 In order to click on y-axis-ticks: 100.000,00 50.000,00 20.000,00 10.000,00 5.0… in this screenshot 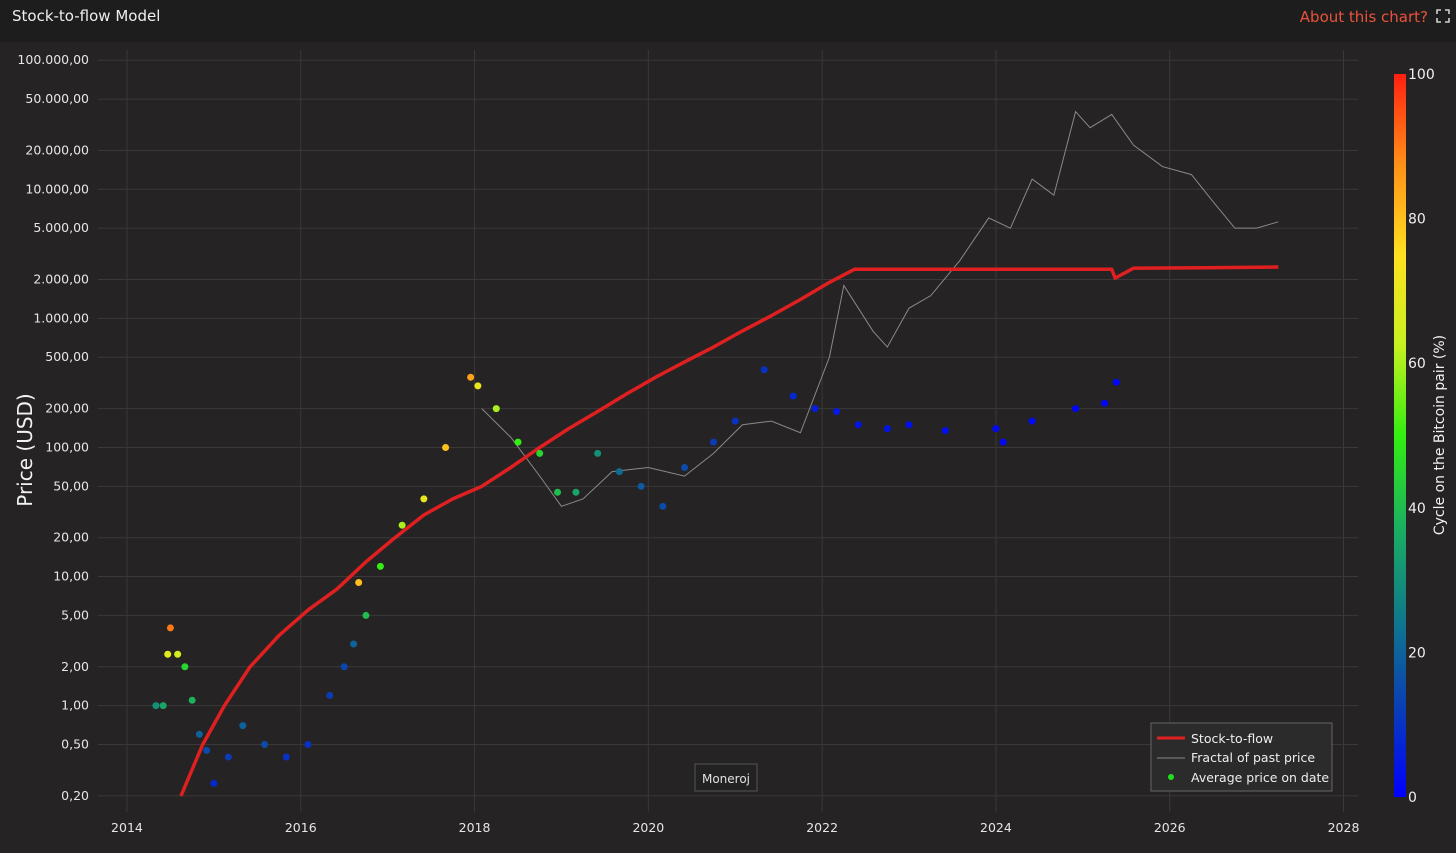, I will do `click(53, 427)`.